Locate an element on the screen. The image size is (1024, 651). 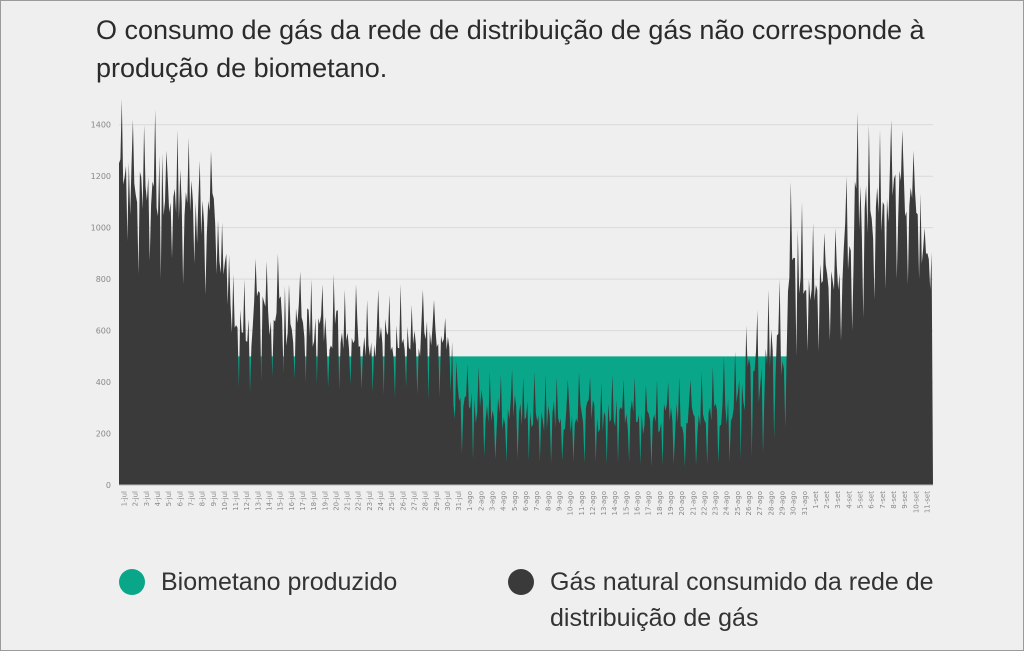
x-tick-label: 18-jul is located at coordinates (314, 501).